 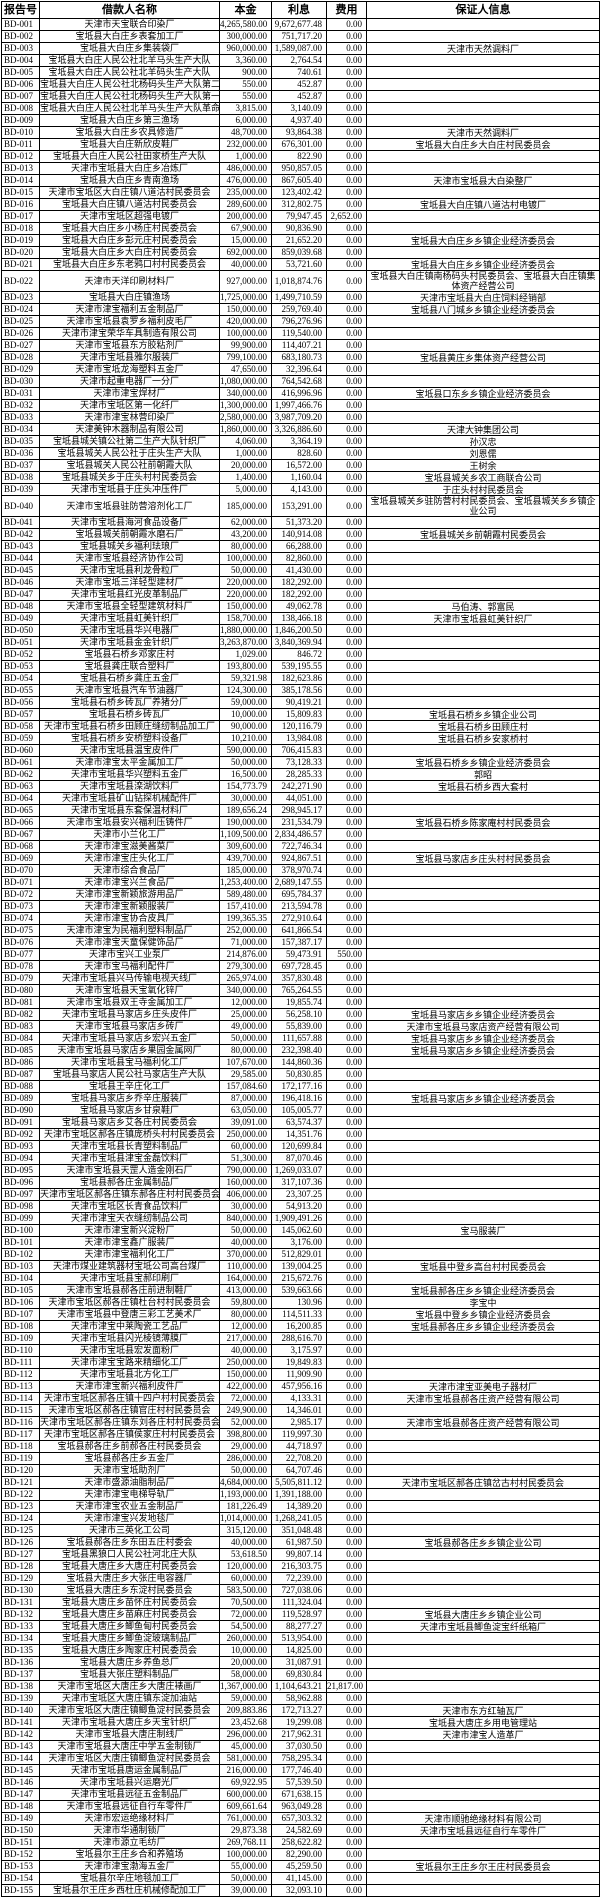 I want to click on guarantor-cell: 天津市宝坻县大白染整厂, so click(x=483, y=180).